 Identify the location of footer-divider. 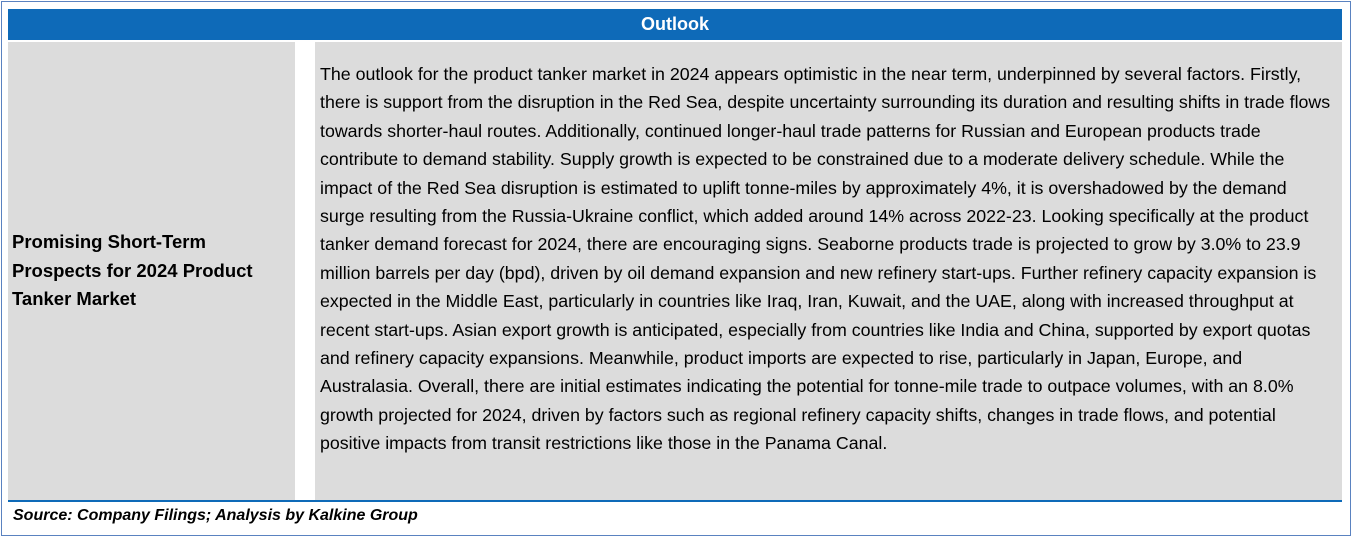
(675, 501).